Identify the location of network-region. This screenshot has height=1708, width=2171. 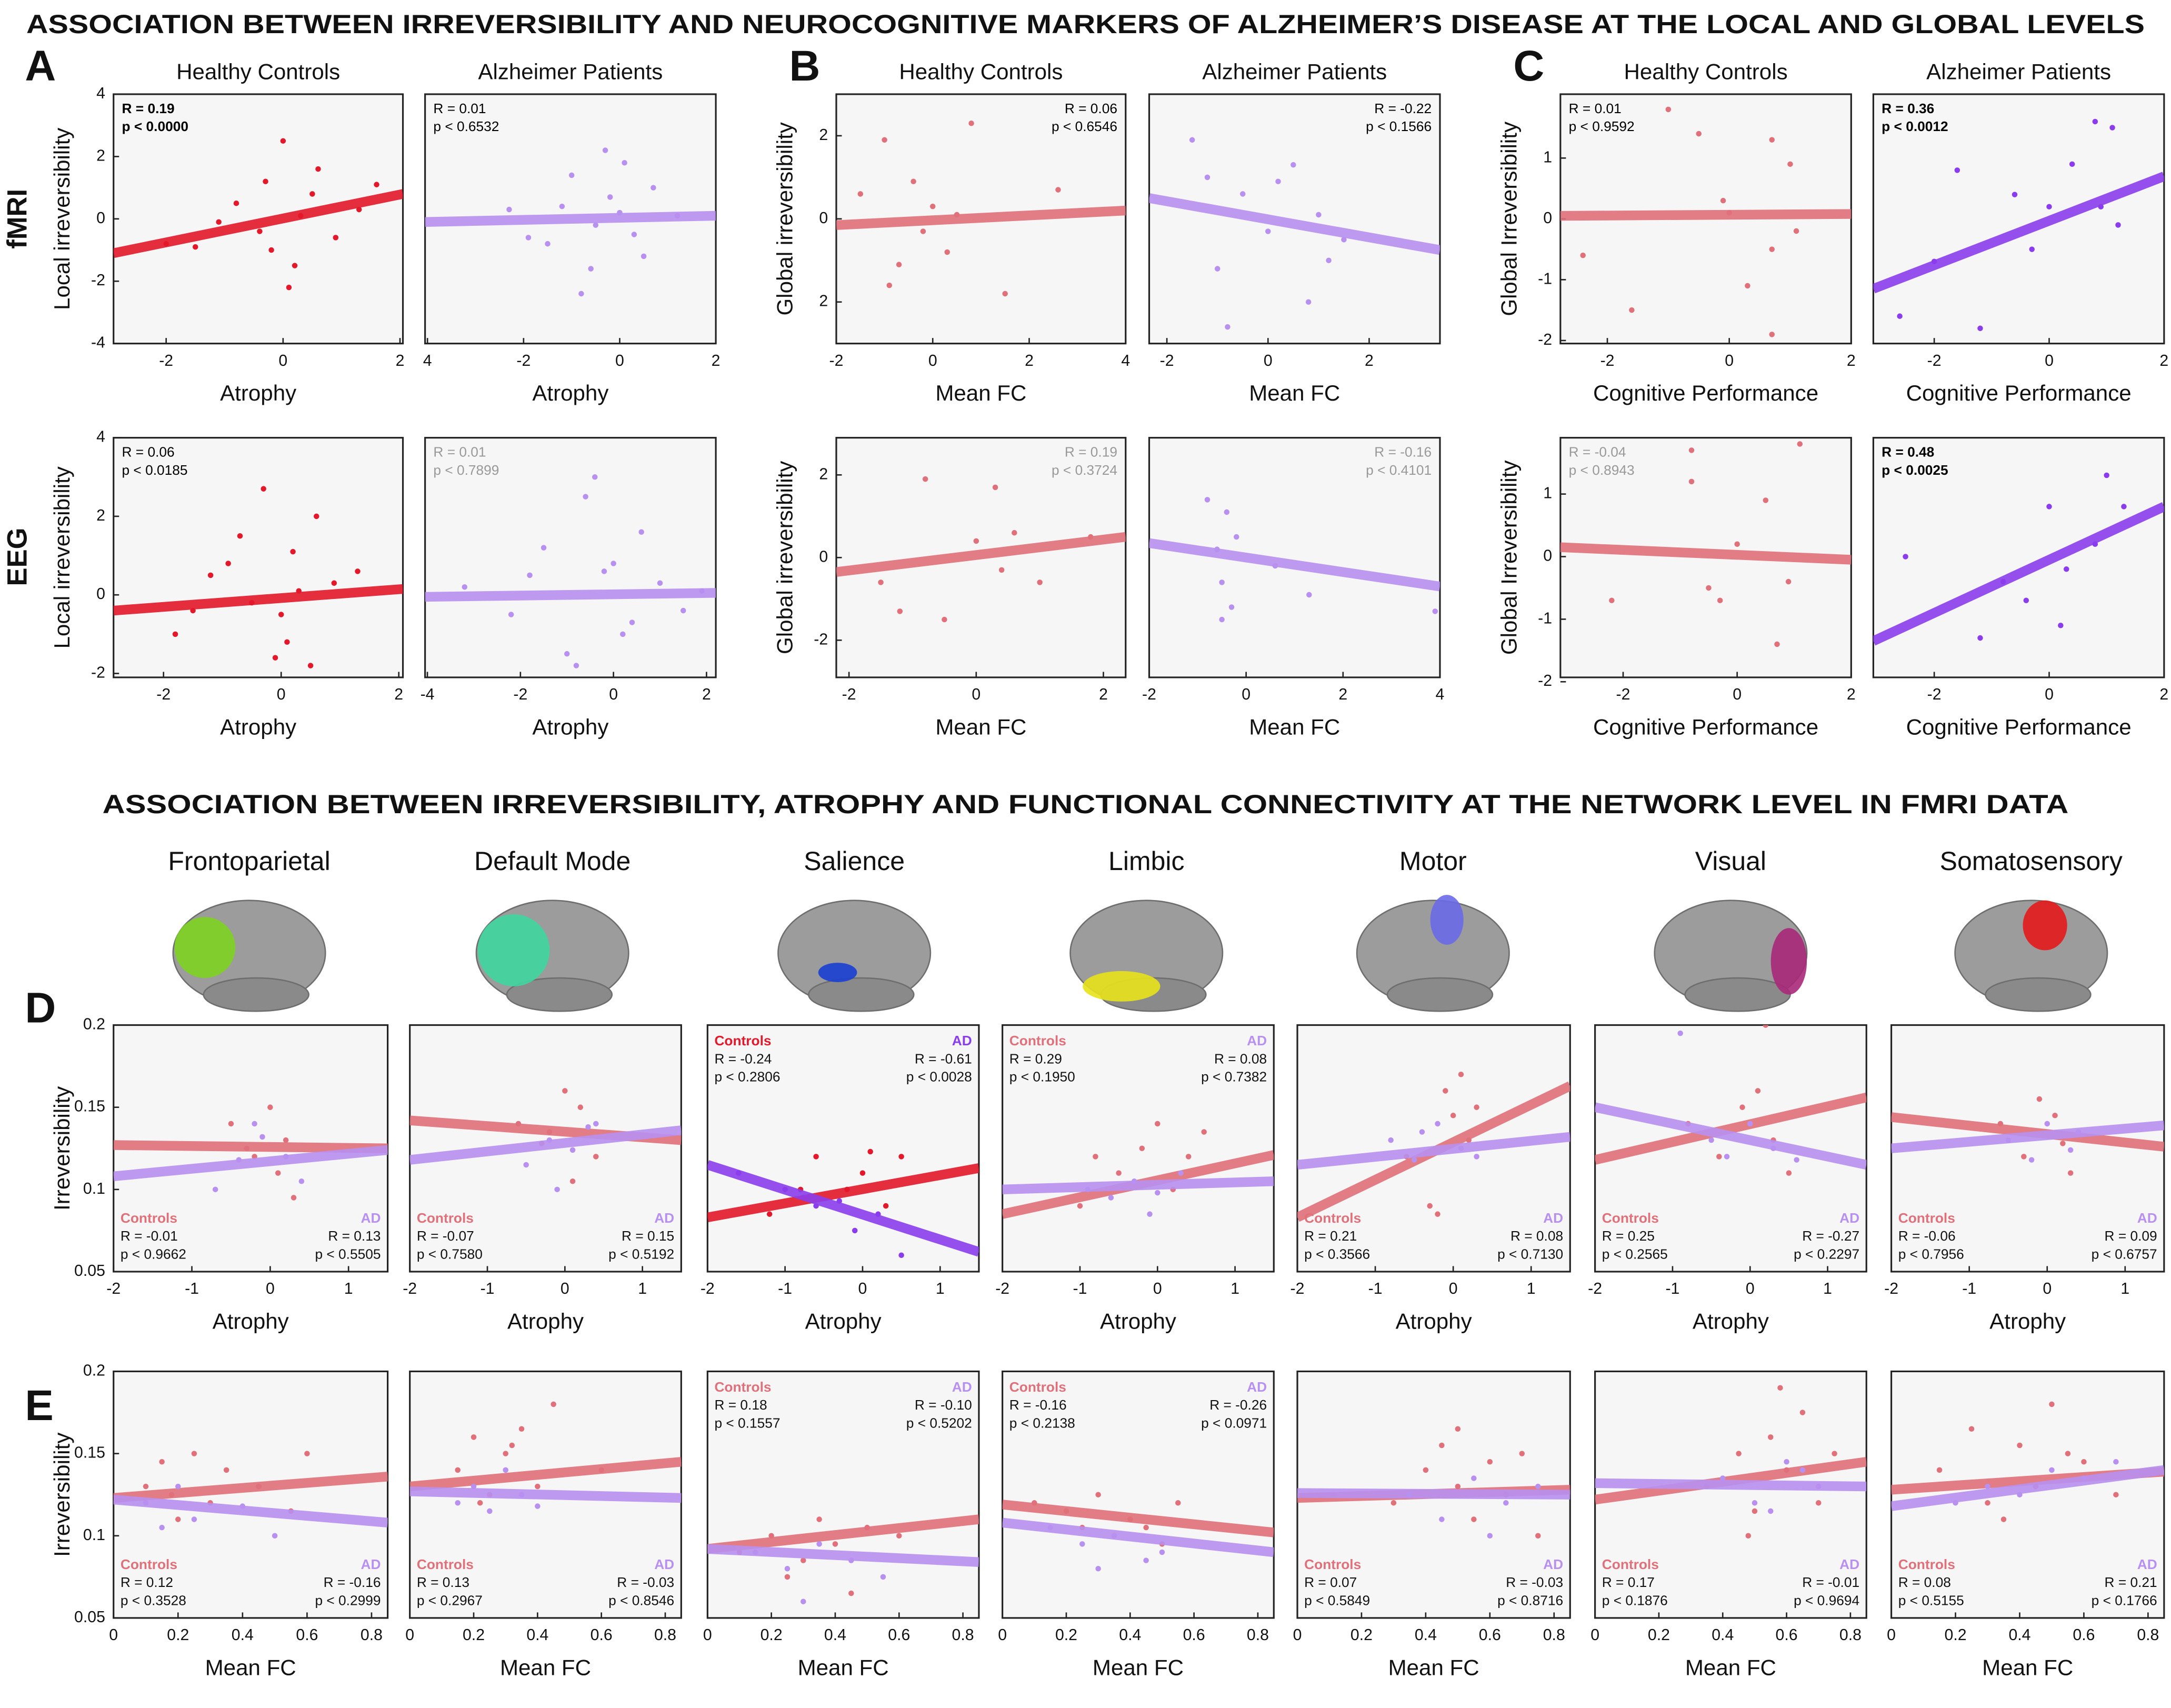
(837, 972).